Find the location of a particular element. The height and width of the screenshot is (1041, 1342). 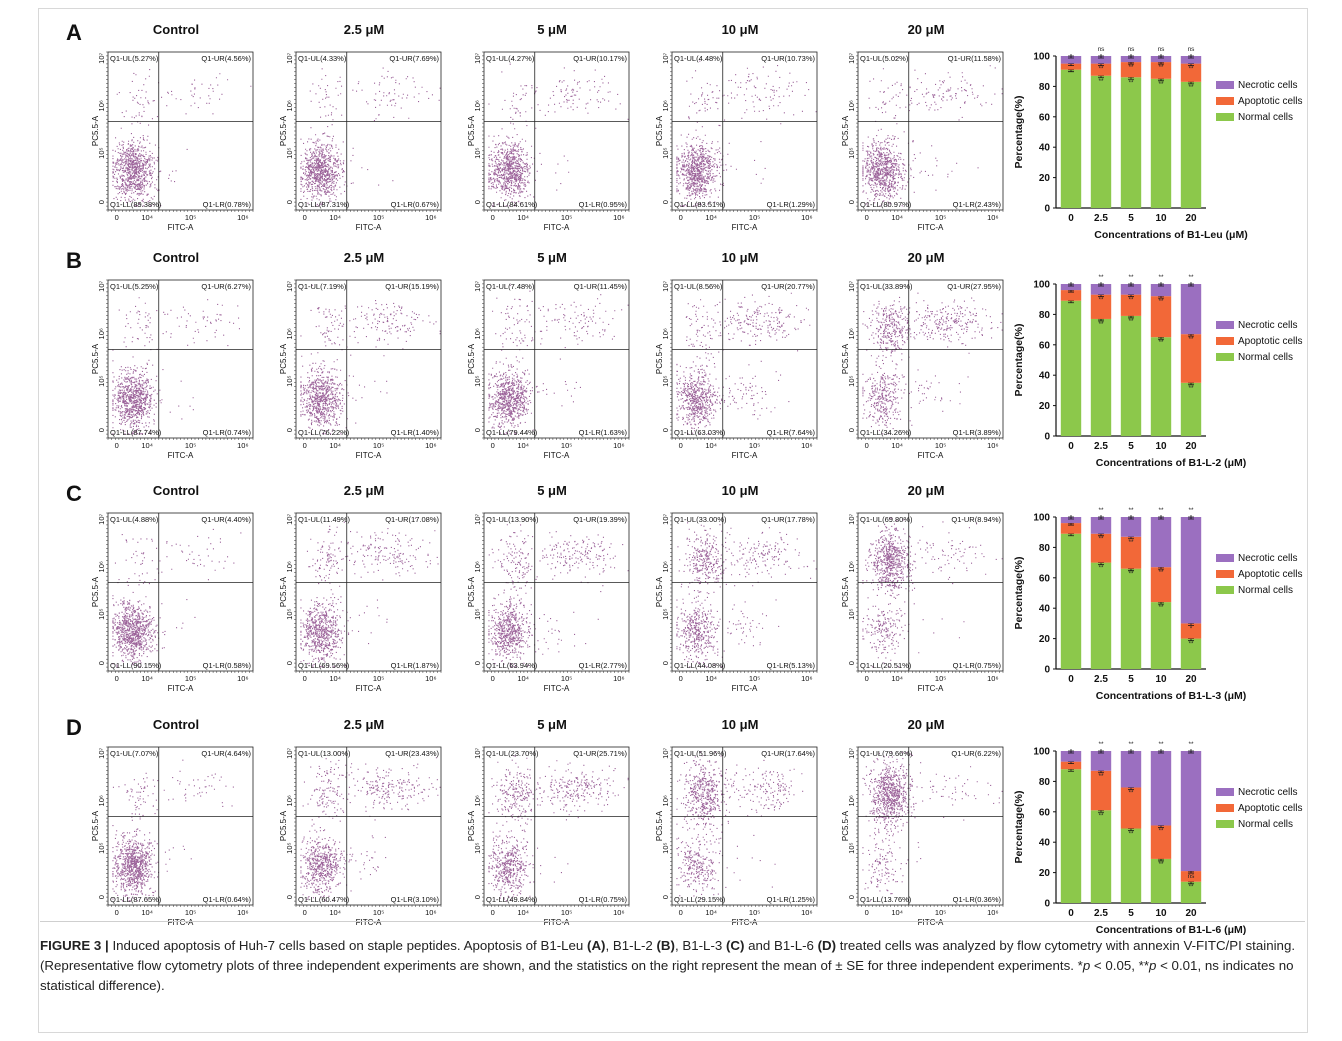

quadrant-ul-label: Q1-UL(4.33%) is located at coordinates (322, 58).